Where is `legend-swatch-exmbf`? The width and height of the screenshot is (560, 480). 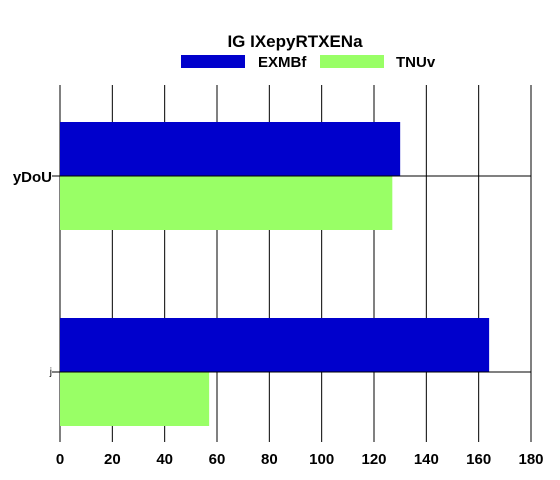
legend-swatch-exmbf is located at coordinates (213, 61).